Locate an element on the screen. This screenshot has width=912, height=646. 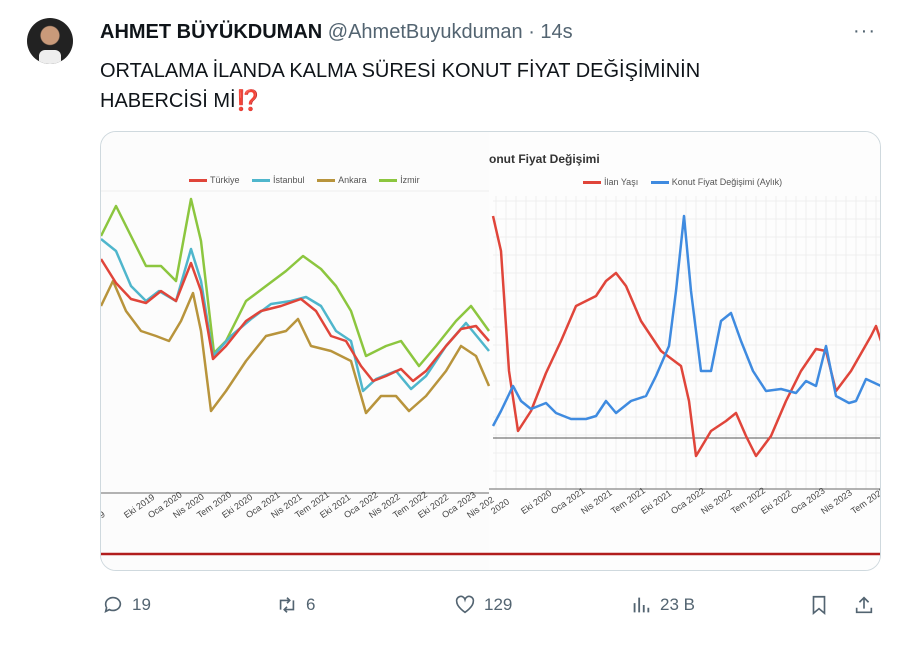
retweet-button: 6 is located at coordinates (295, 605).